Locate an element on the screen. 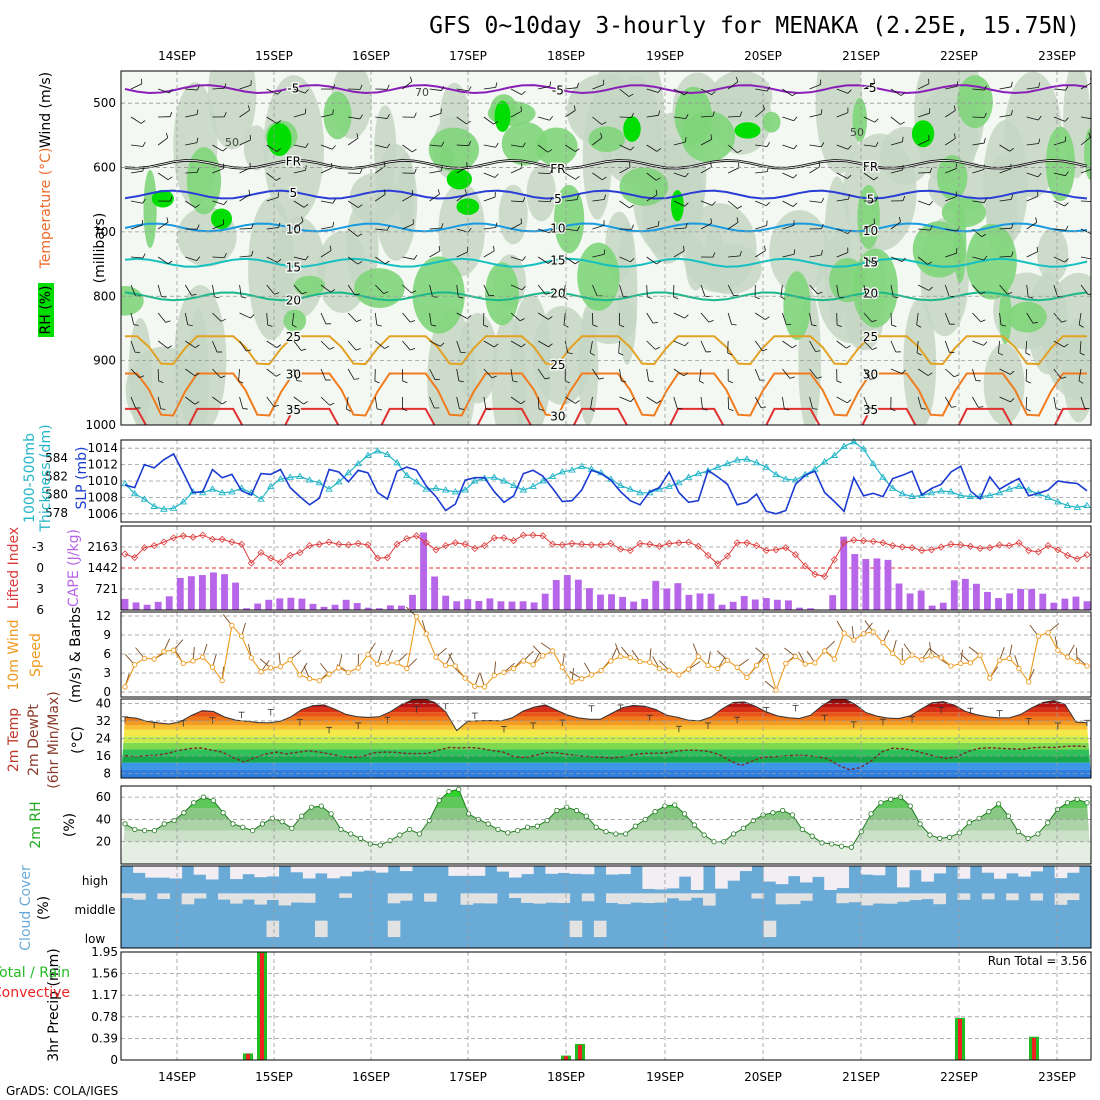  isotherm-label: FR is located at coordinates (557, 169).